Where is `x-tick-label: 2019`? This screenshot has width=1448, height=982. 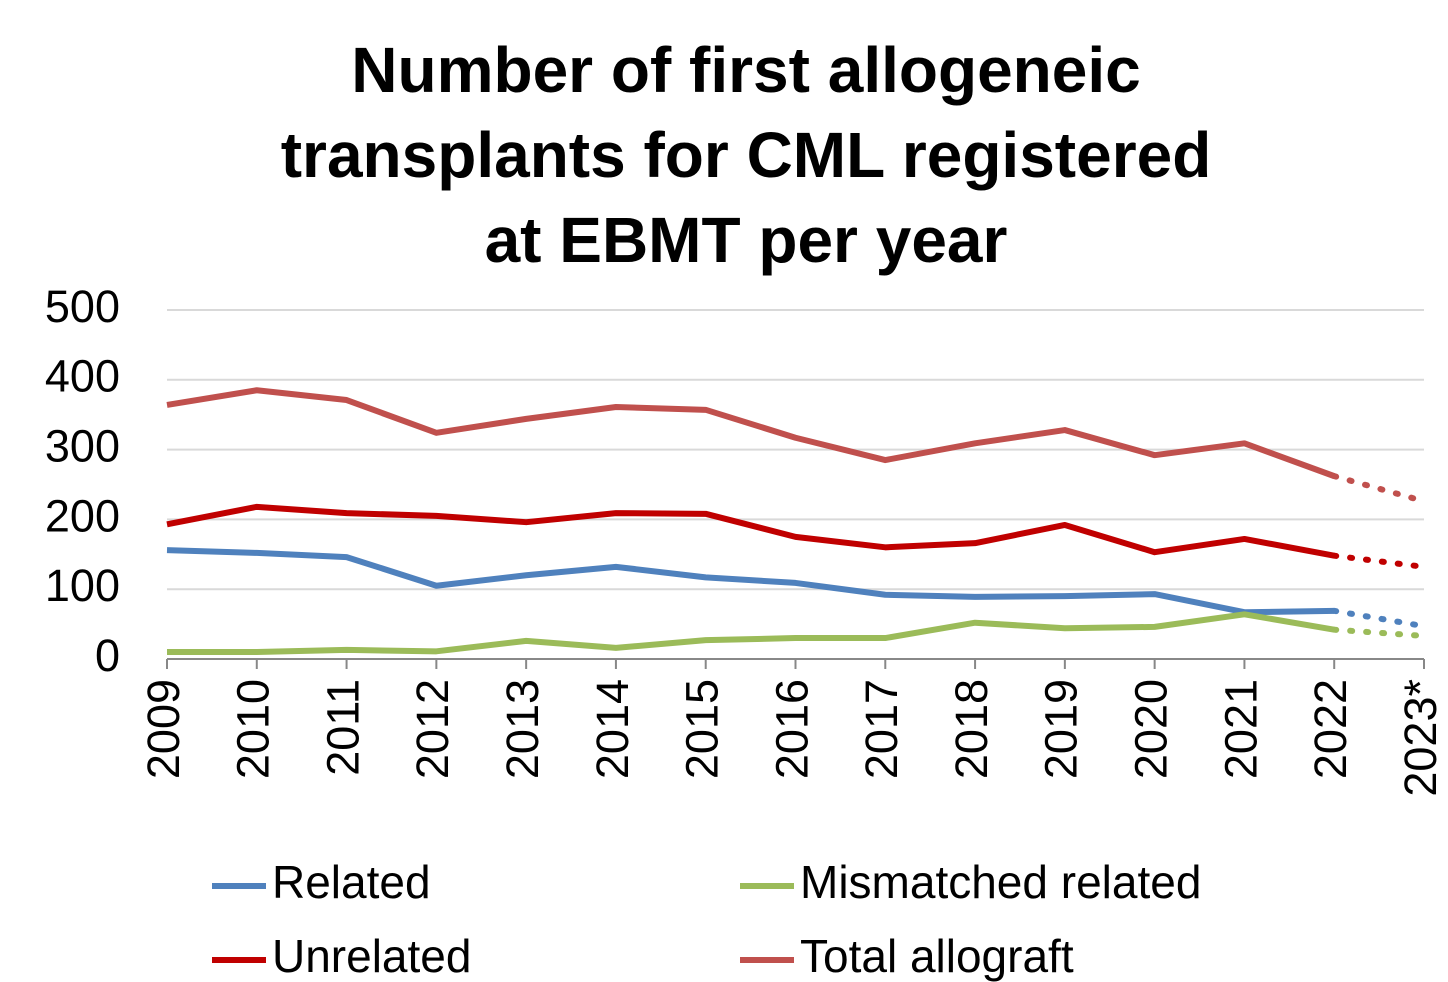 x-tick-label: 2019 is located at coordinates (1061, 729).